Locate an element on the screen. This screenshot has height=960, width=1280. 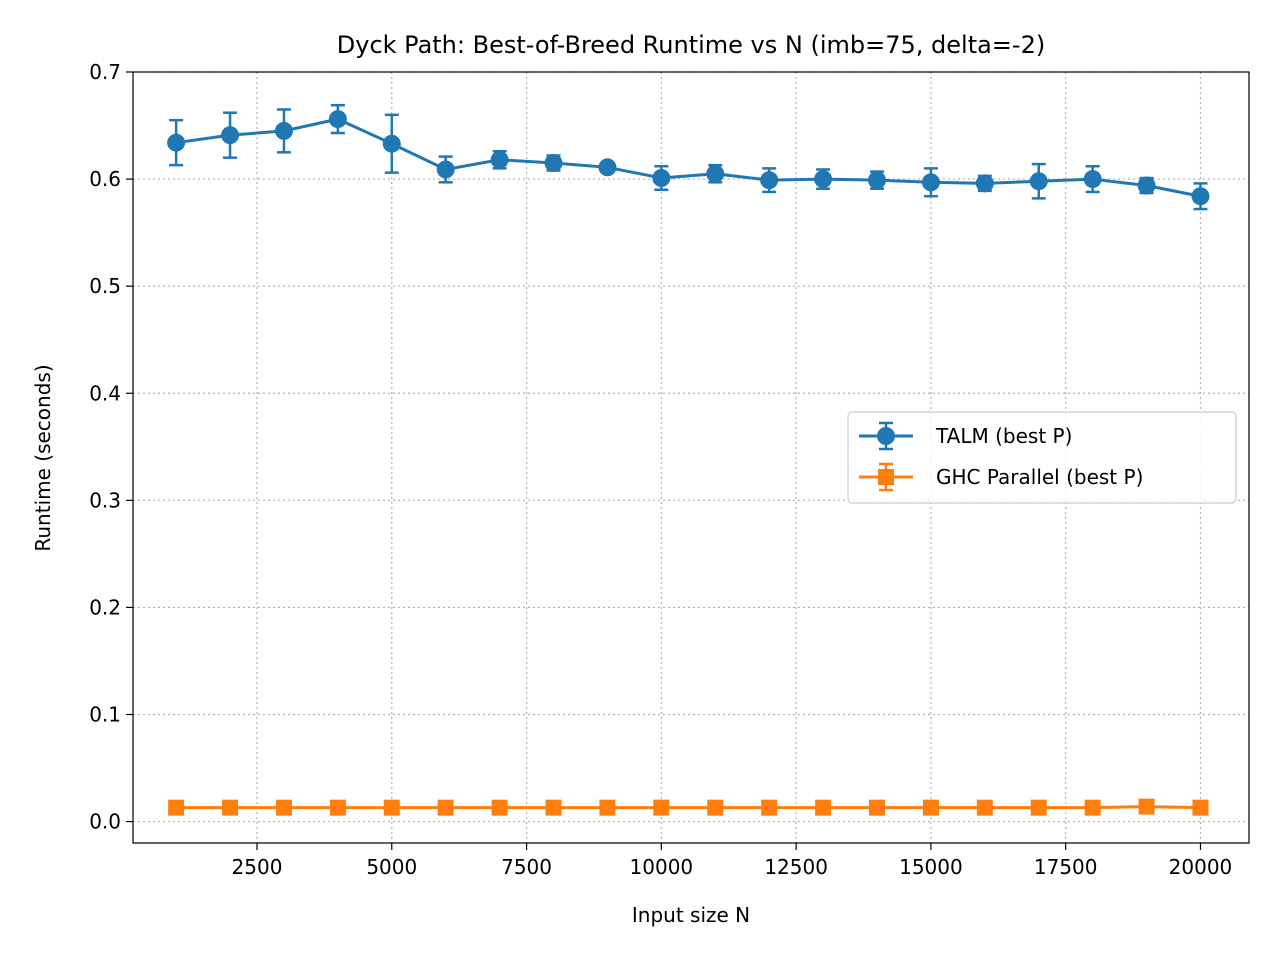
x-tick-label: 20000 is located at coordinates (1201, 867).